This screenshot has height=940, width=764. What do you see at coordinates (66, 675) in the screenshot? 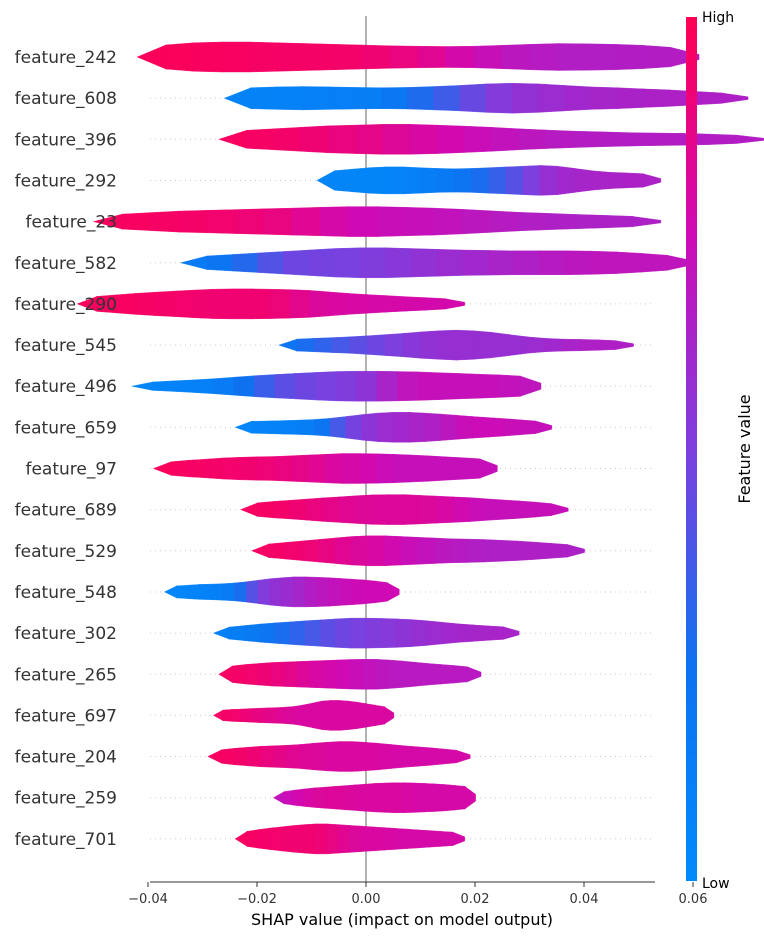
I see `feature-label: feature_265` at bounding box center [66, 675].